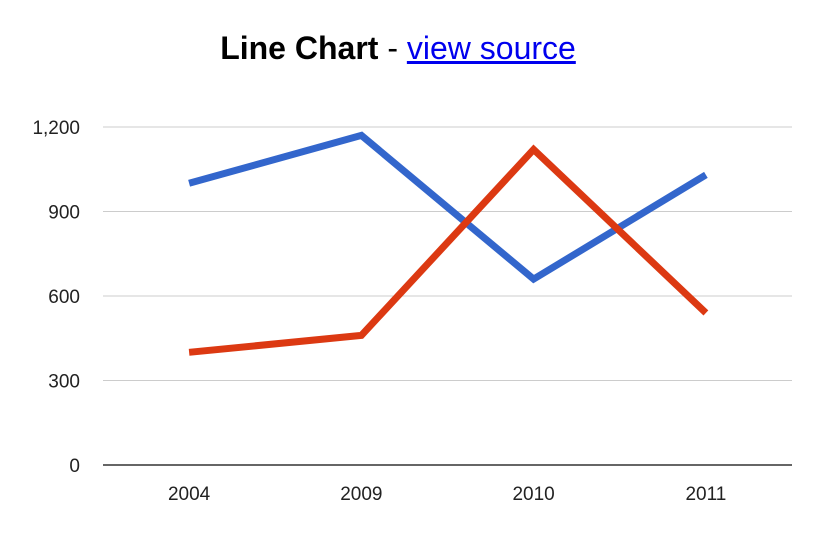 The image size is (822, 548). I want to click on view-source-link: view source, so click(491, 48).